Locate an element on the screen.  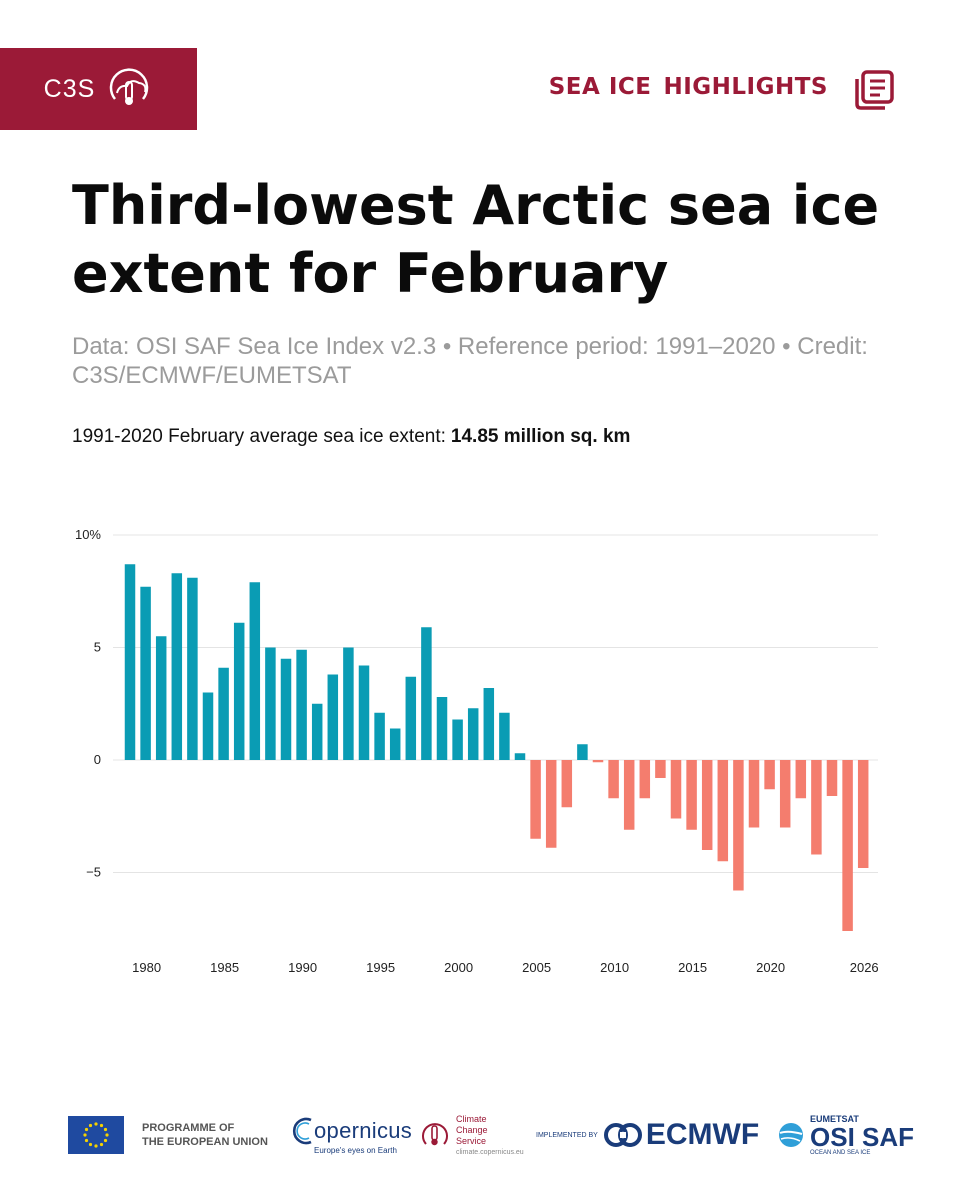
x-tick-label: 1995 is located at coordinates (380, 967).